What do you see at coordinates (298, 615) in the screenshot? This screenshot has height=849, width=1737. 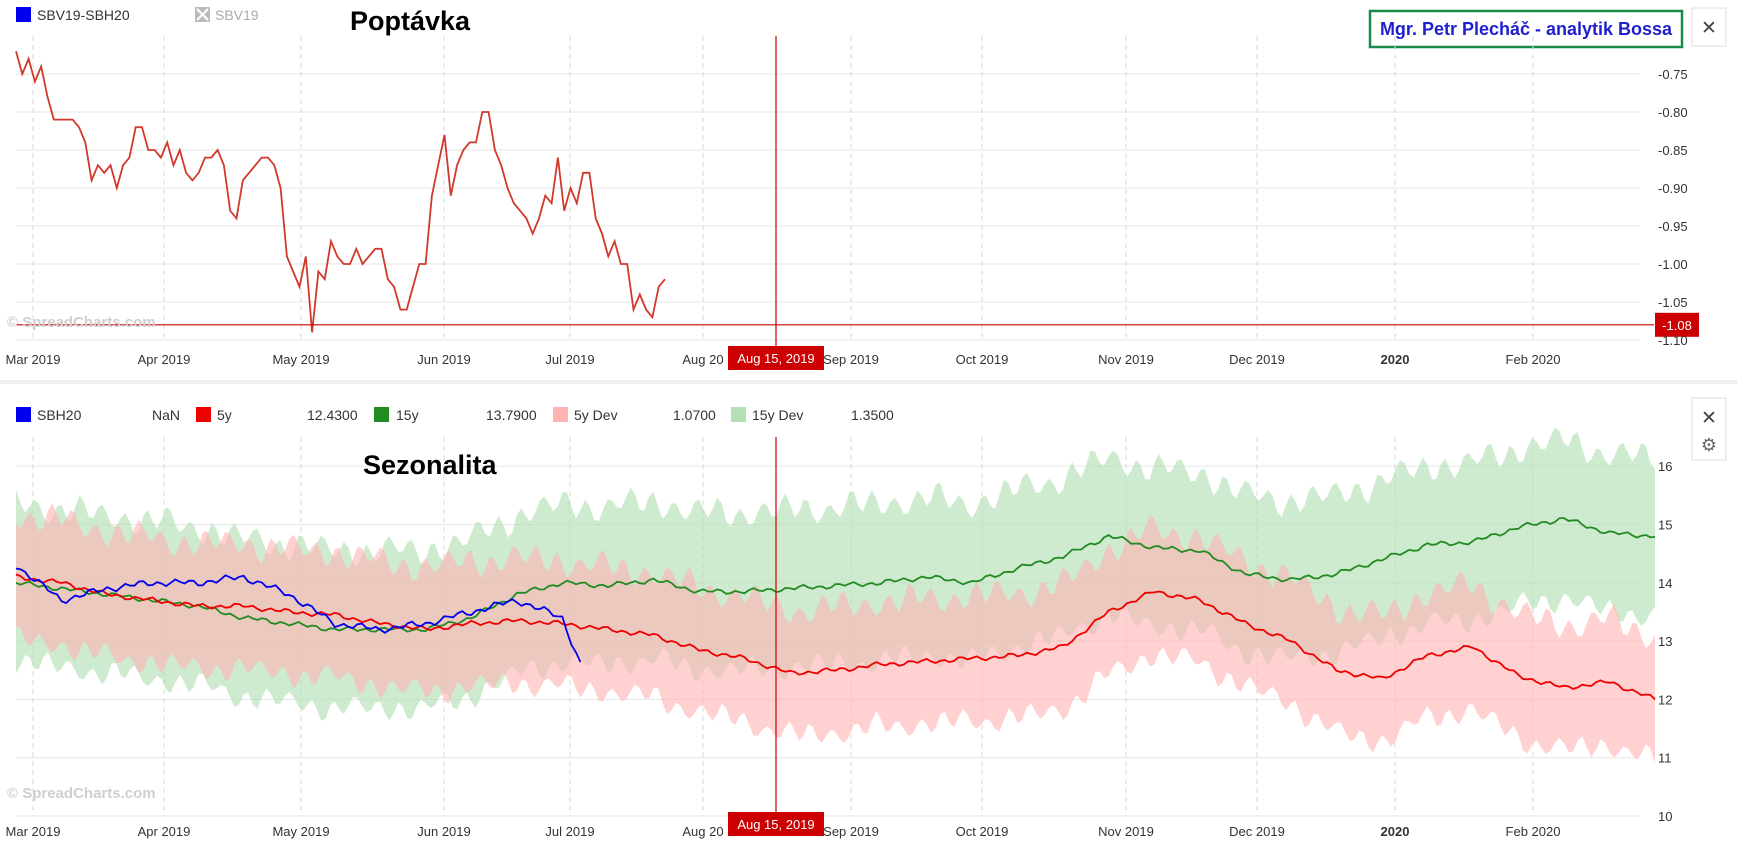 I see `series-line-sbh20` at bounding box center [298, 615].